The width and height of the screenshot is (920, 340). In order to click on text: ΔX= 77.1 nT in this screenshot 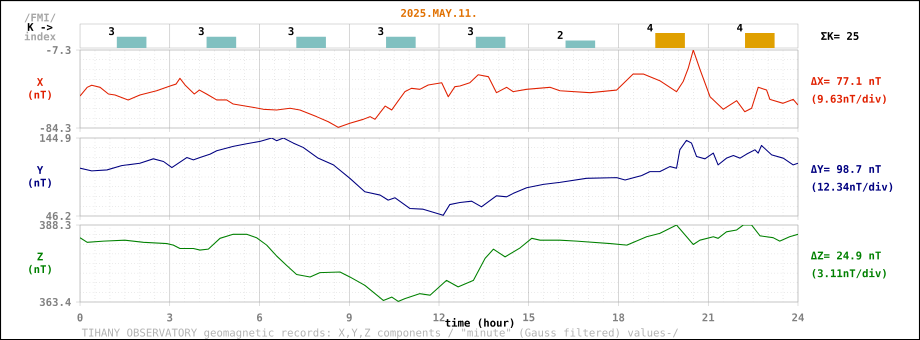, I will do `click(845, 81)`.